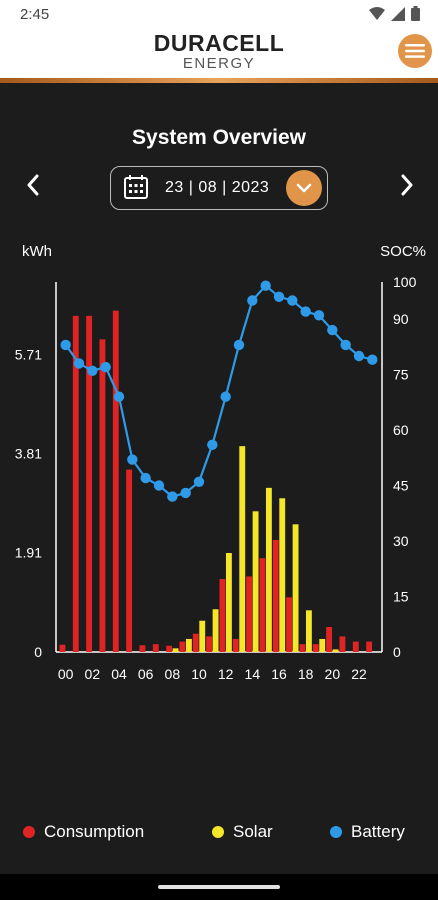  I want to click on legend-item-consumption: Consumption, so click(83, 832).